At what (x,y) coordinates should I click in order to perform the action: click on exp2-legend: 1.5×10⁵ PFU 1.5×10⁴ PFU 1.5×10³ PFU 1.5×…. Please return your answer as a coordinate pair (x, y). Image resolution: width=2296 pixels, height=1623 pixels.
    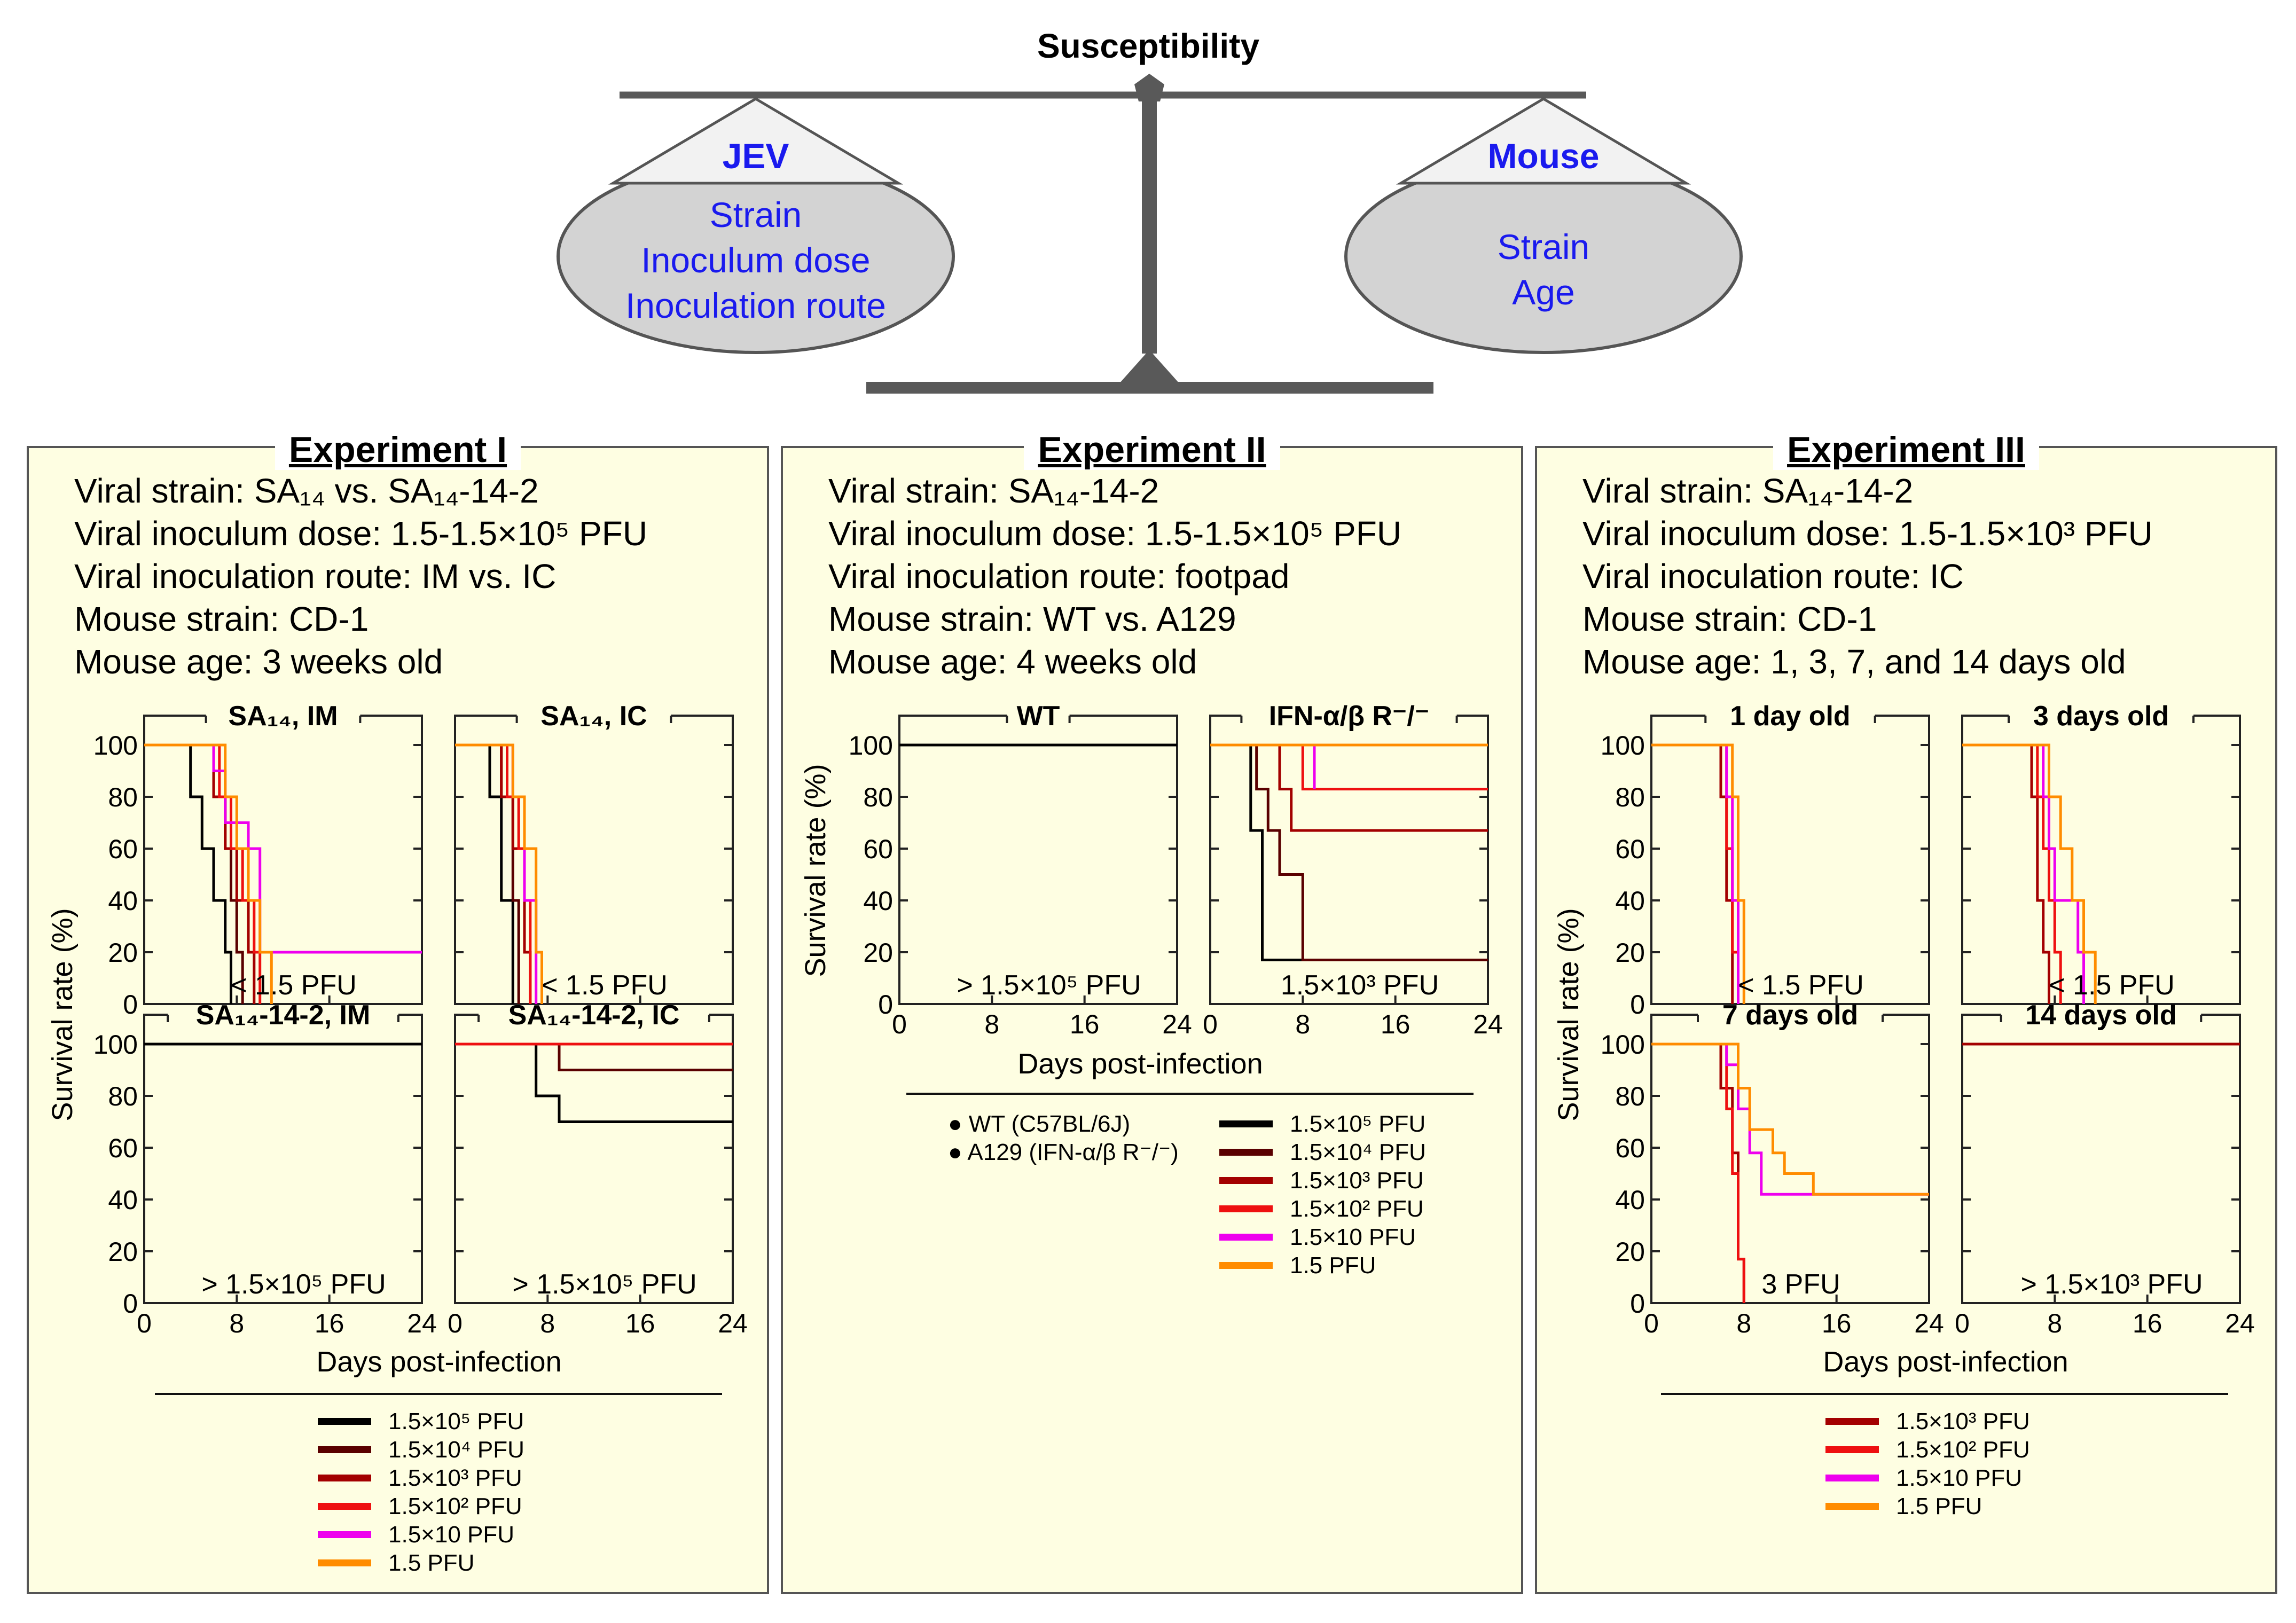
    Looking at the image, I should click on (1322, 1195).